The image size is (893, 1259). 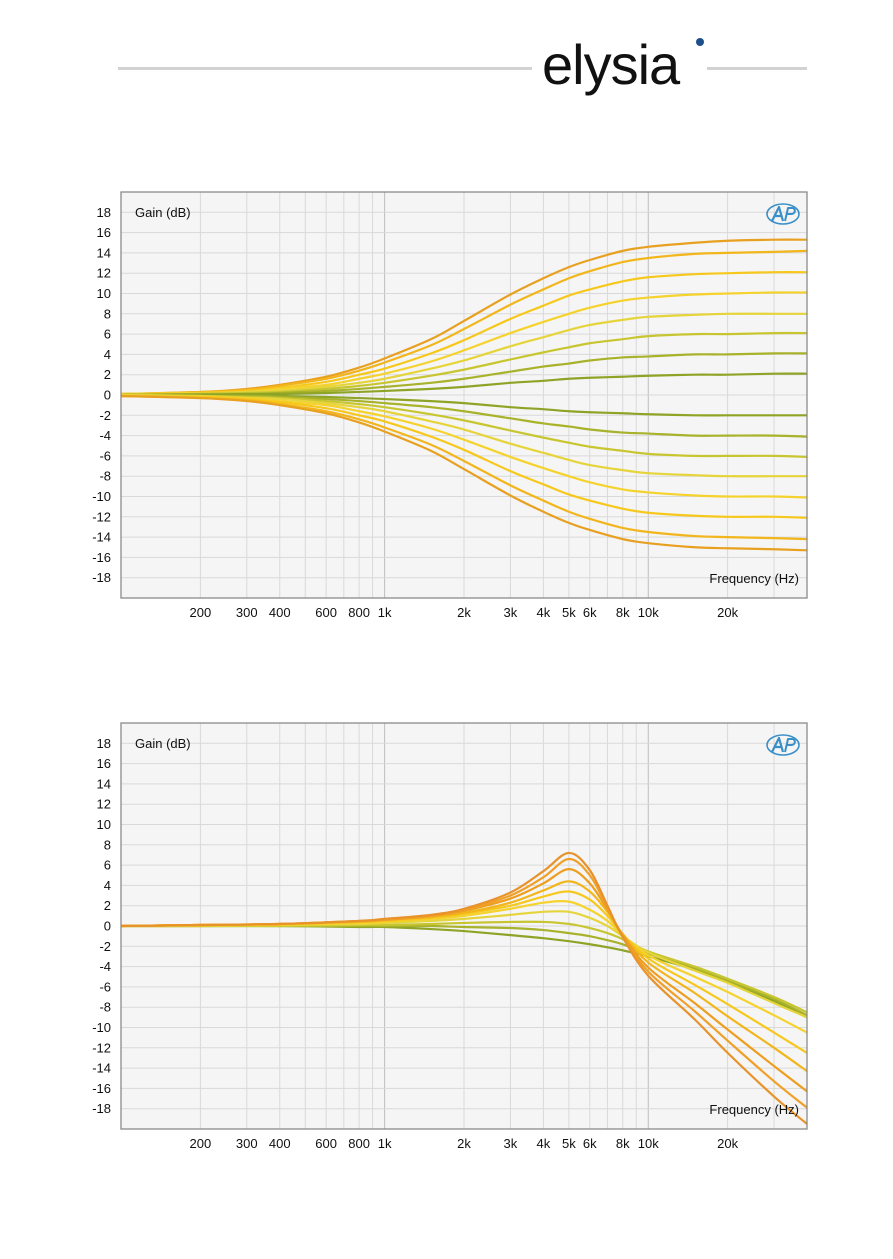 I want to click on logo-wordmark: elysia, so click(x=611, y=64).